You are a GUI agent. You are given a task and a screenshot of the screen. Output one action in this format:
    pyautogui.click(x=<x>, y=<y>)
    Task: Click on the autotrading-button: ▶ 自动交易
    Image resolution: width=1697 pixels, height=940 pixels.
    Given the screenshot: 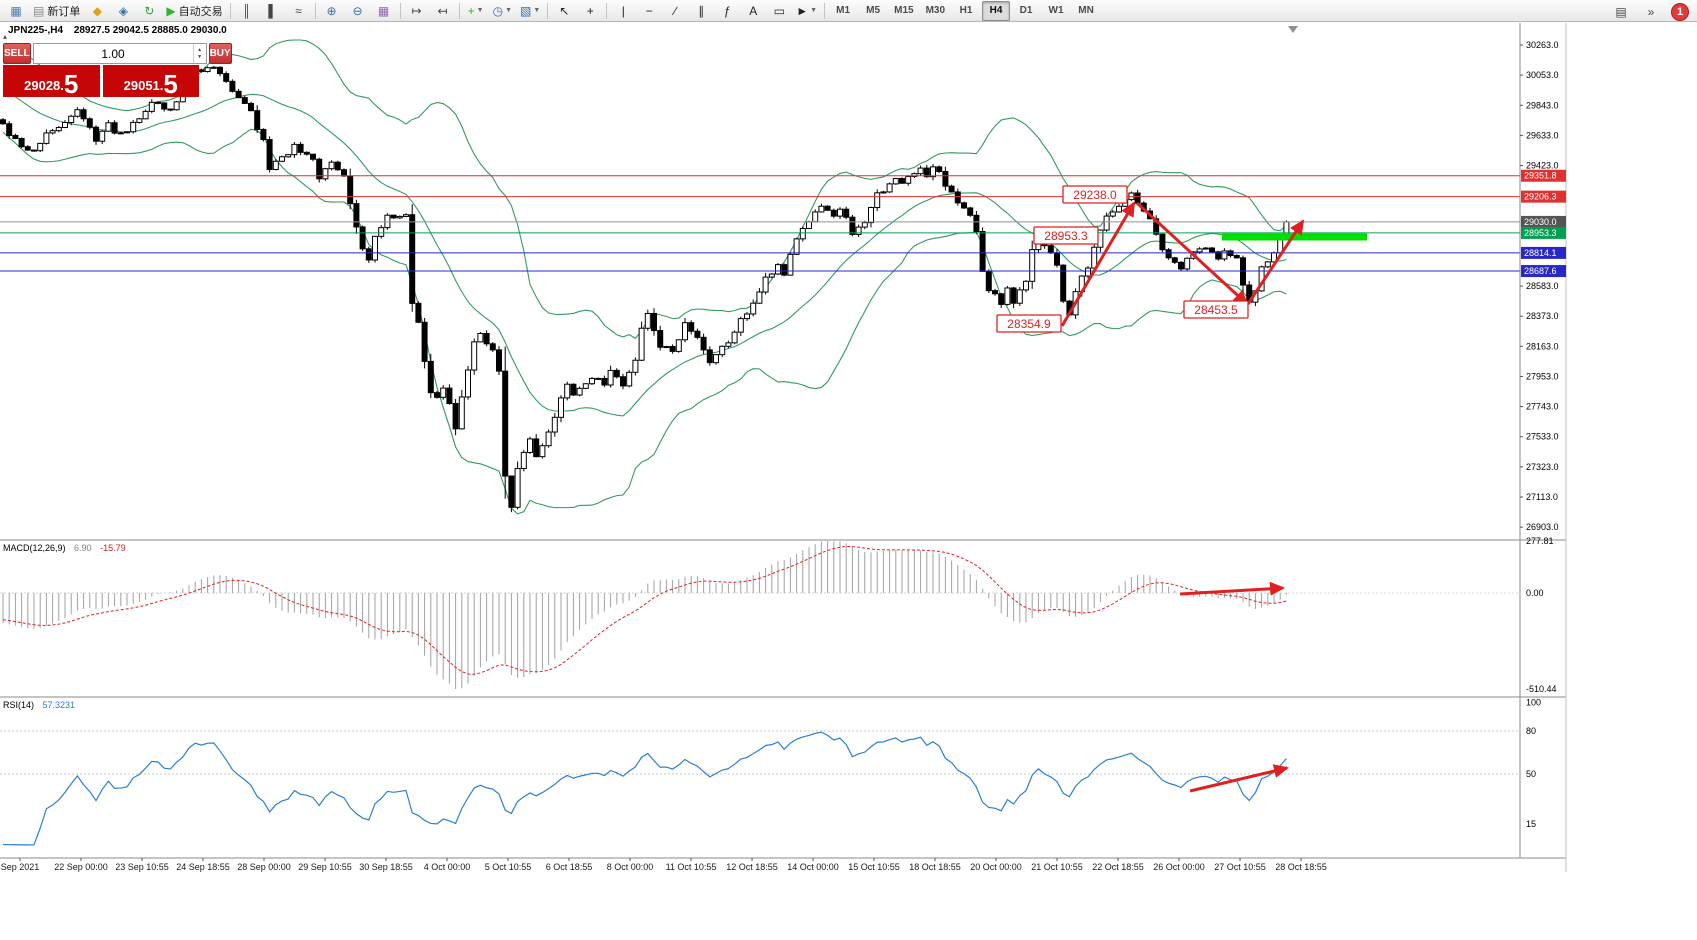 What is the action you would take?
    pyautogui.click(x=194, y=11)
    